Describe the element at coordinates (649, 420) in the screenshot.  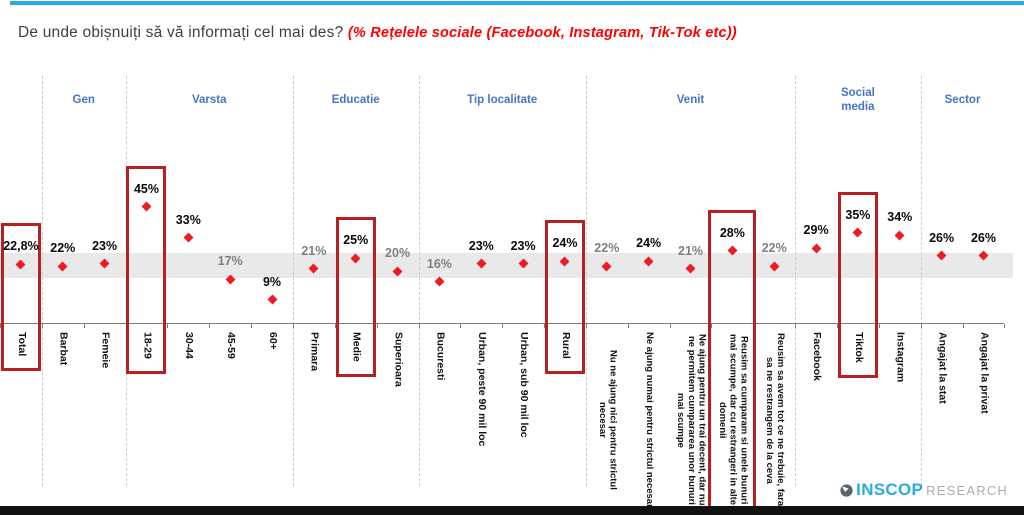
I see `category-label: Ne ajung numai pentru strictul necesar` at that location.